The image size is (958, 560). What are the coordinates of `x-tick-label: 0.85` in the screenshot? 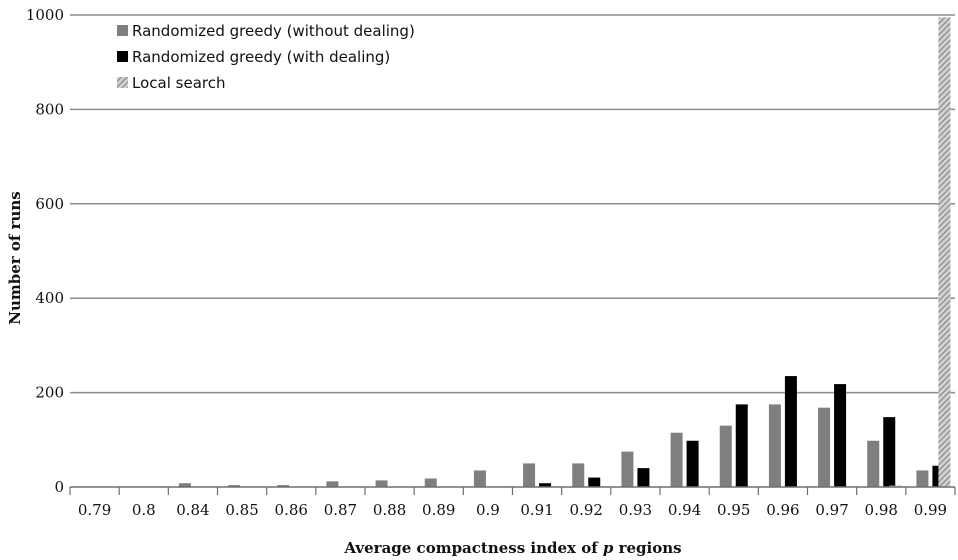 It's located at (241, 510).